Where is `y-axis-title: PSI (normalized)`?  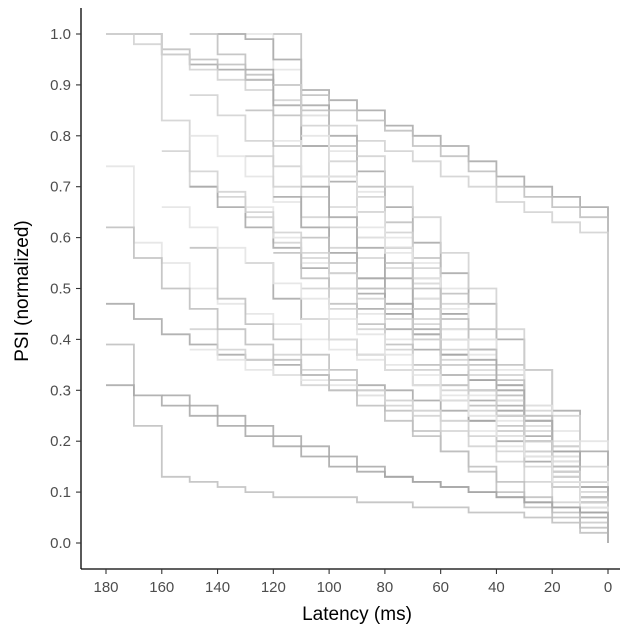 y-axis-title: PSI (normalized) is located at coordinates (22, 291).